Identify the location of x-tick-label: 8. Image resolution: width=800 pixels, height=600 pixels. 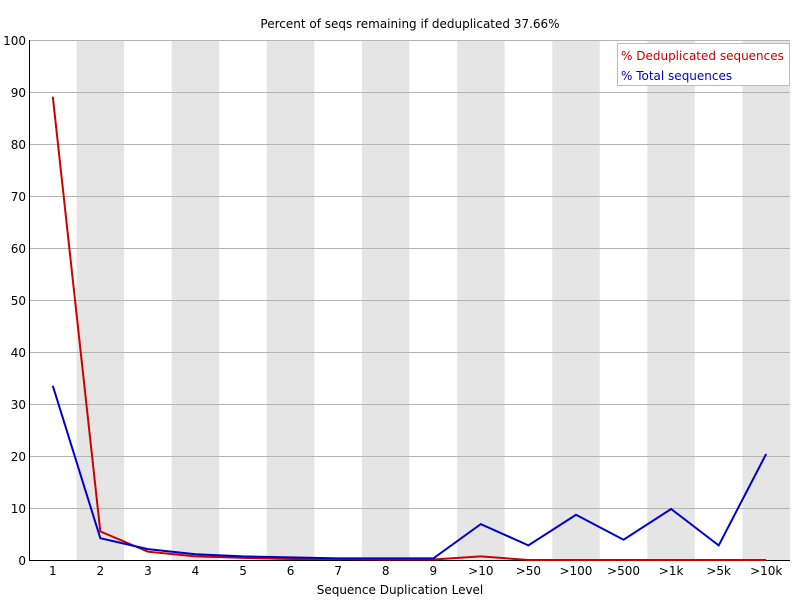
(386, 571).